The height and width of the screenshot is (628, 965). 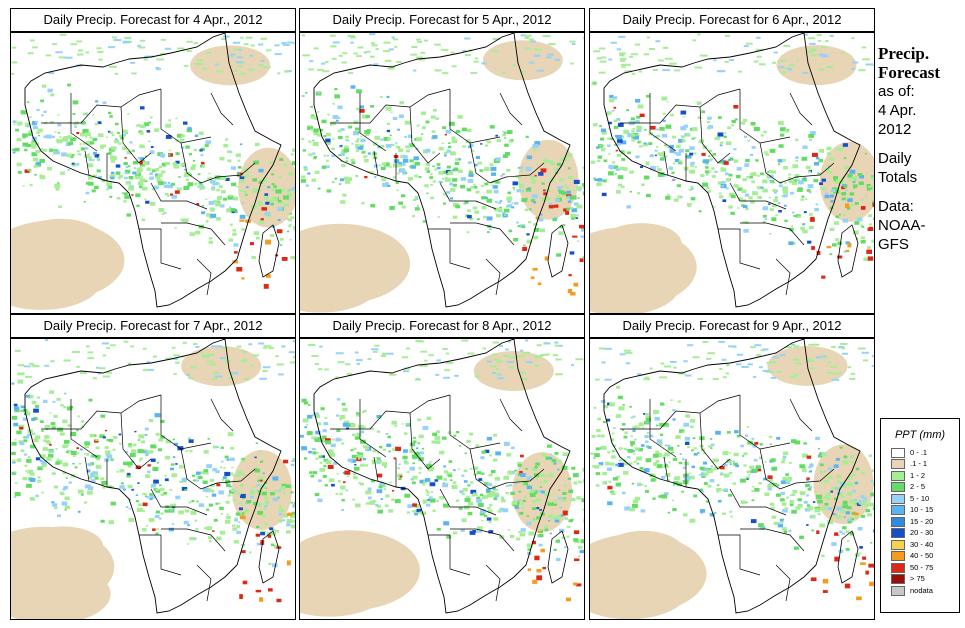 I want to click on legend-label: 20 - 30, so click(x=922, y=533).